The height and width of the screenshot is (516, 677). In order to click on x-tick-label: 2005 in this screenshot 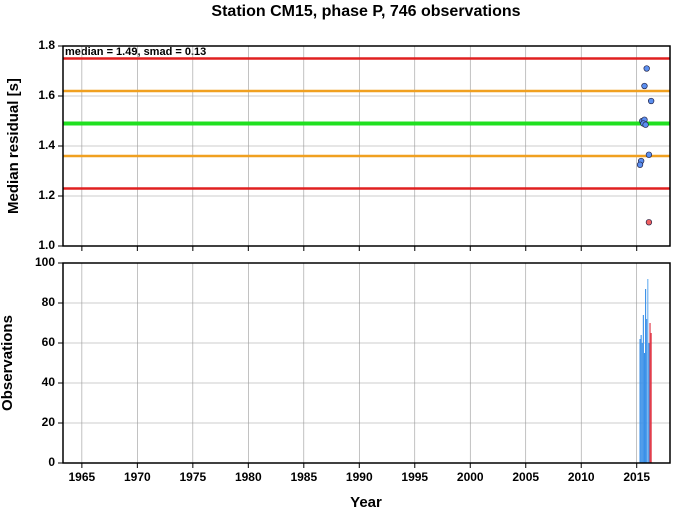, I will do `click(525, 477)`.